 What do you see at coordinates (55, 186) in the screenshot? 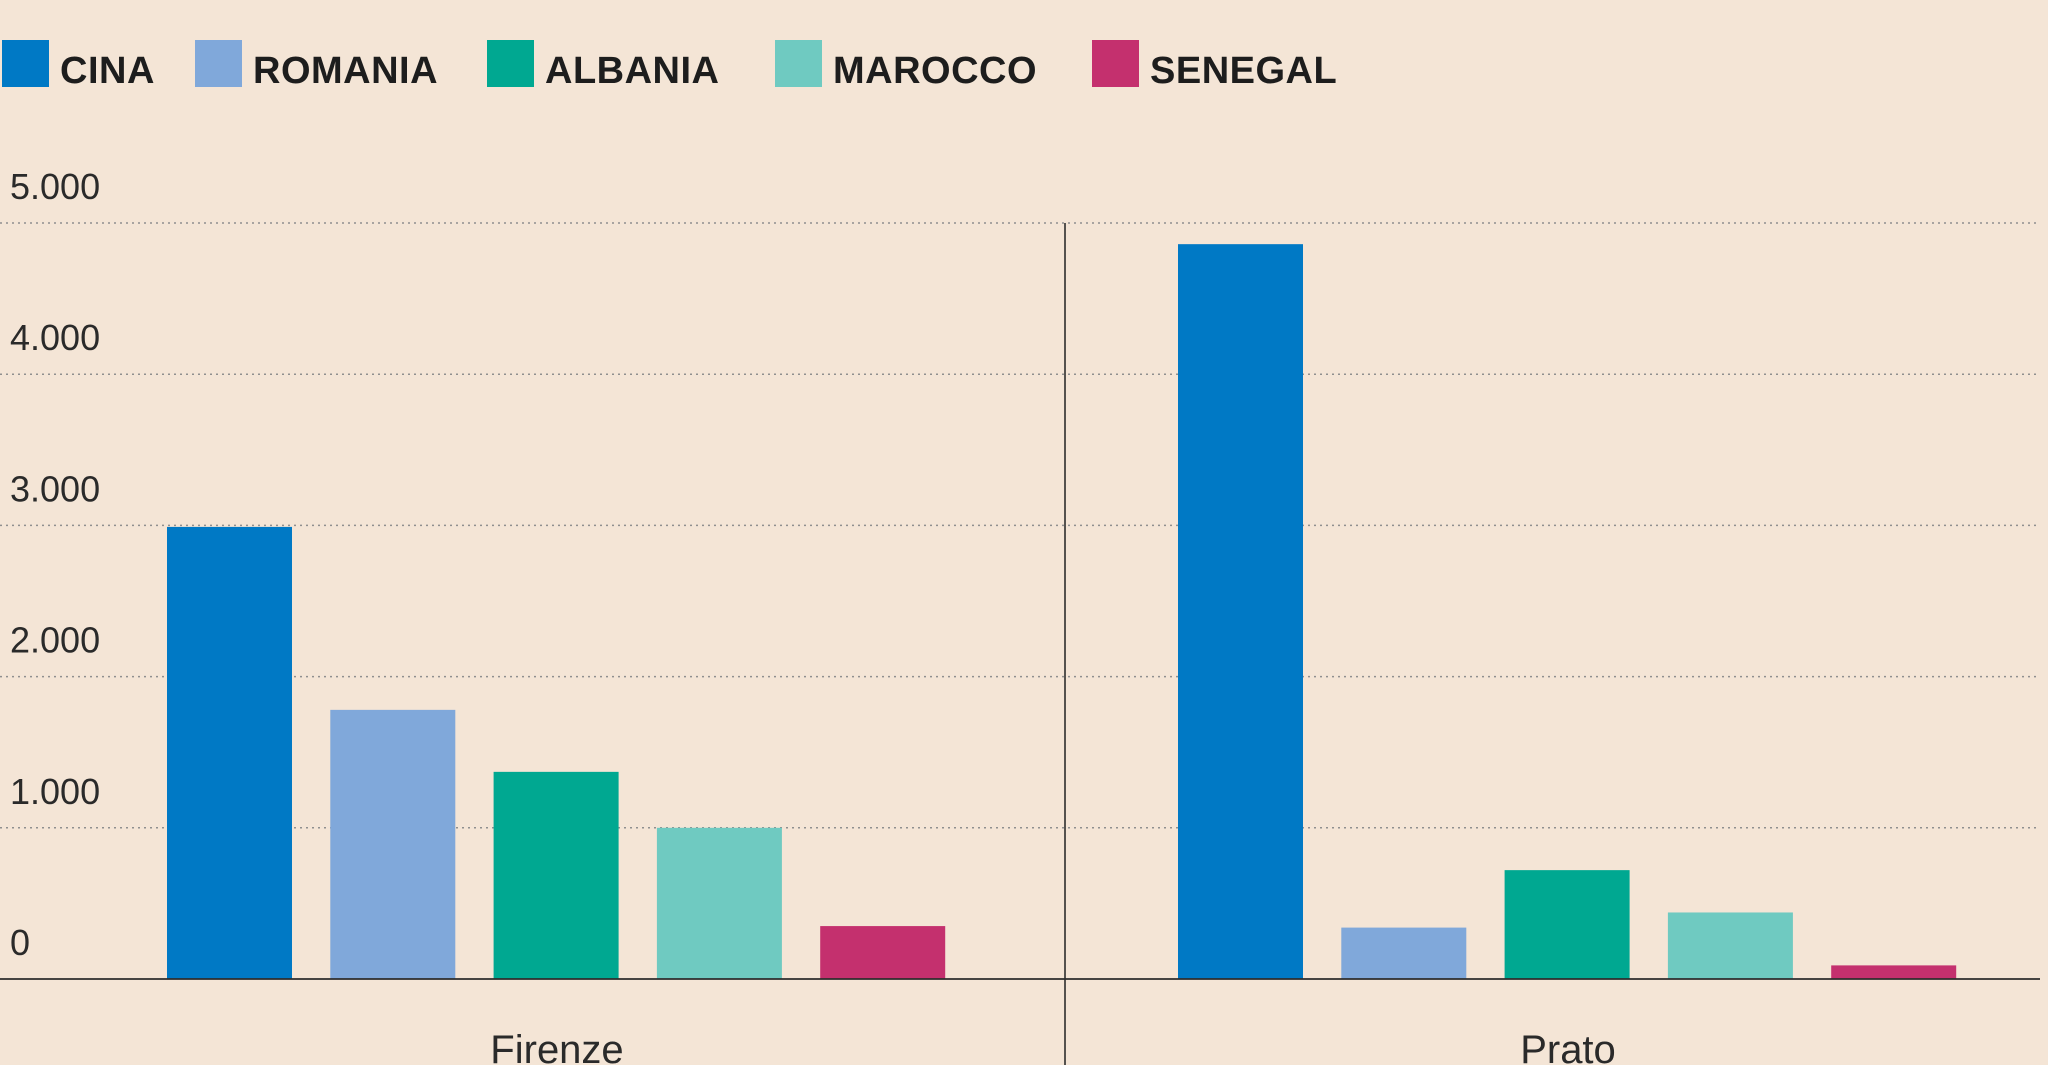
I see `y-tick-label: 5.000` at bounding box center [55, 186].